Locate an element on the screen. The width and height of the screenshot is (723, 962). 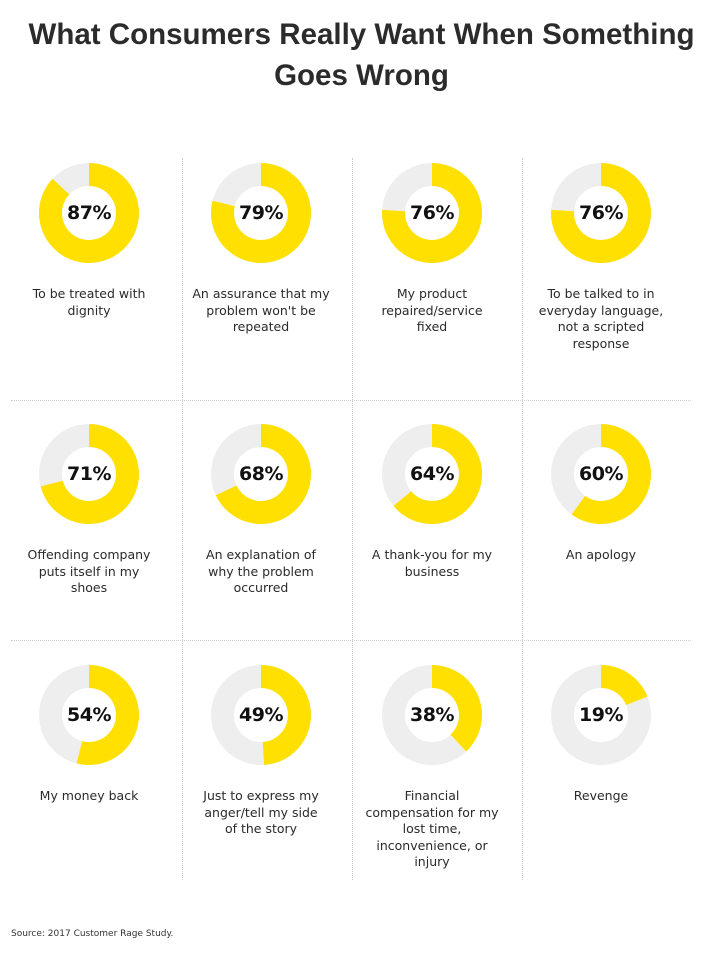
item-label: My product repaired/service fixed is located at coordinates (432, 311).